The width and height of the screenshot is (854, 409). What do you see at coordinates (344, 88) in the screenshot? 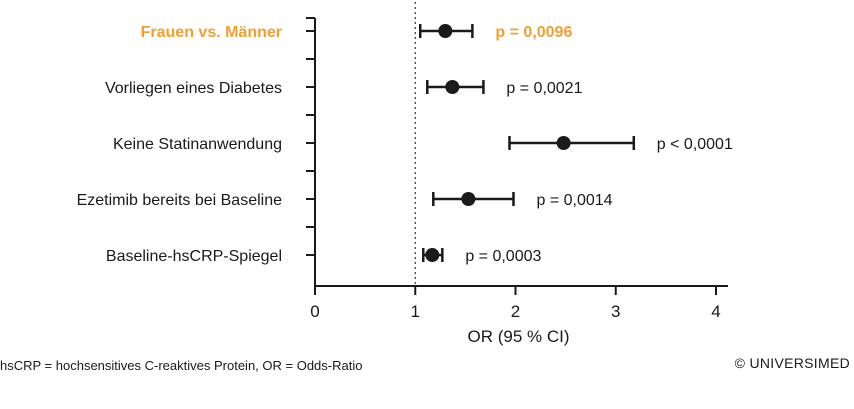
I see `forest-row: Vorliegen eines Diabetes p = 0,0021` at bounding box center [344, 88].